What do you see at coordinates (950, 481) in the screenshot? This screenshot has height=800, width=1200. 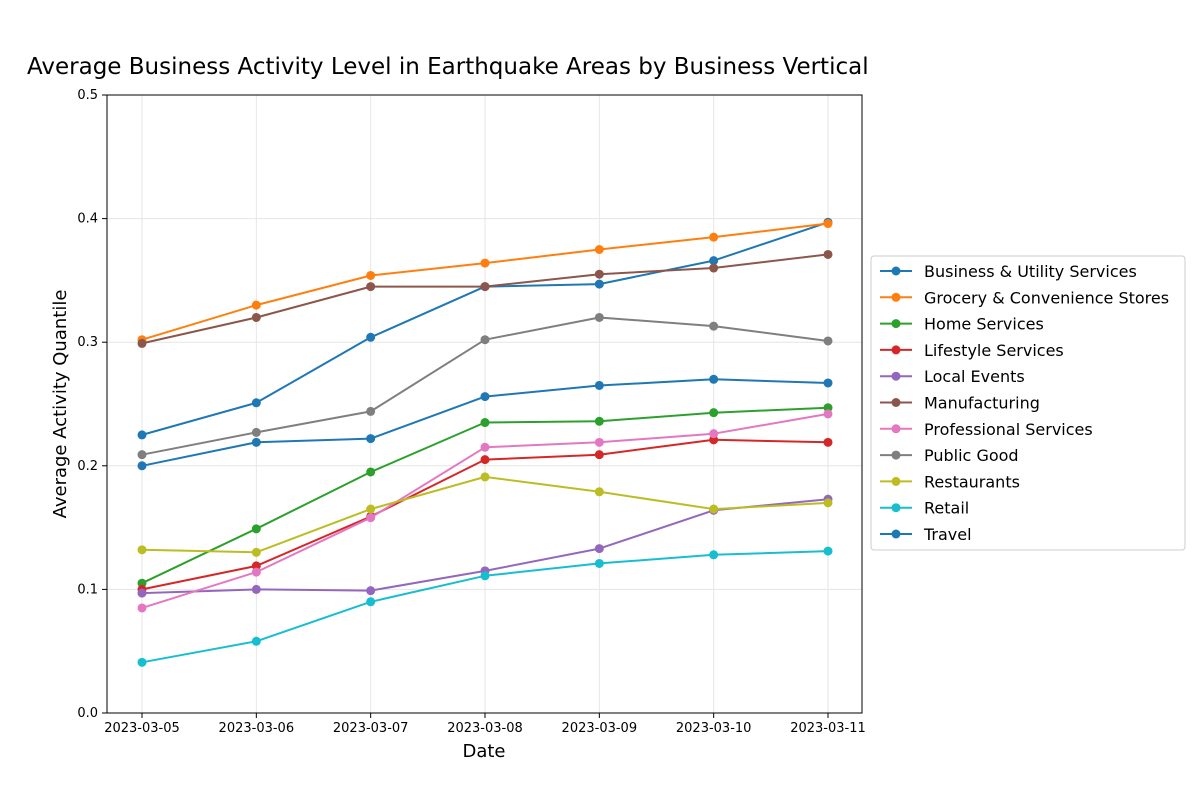 I see `legend-entry: Restaurants` at bounding box center [950, 481].